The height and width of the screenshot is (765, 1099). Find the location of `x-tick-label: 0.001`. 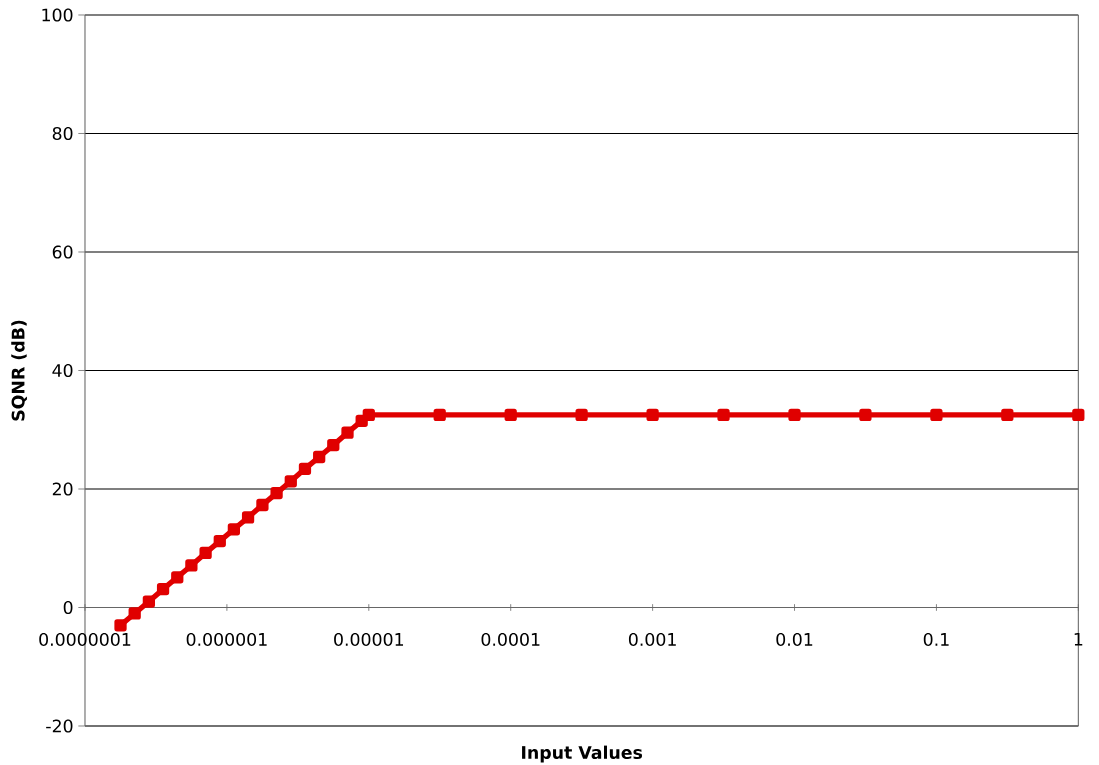

x-tick-label: 0.001 is located at coordinates (652, 639).